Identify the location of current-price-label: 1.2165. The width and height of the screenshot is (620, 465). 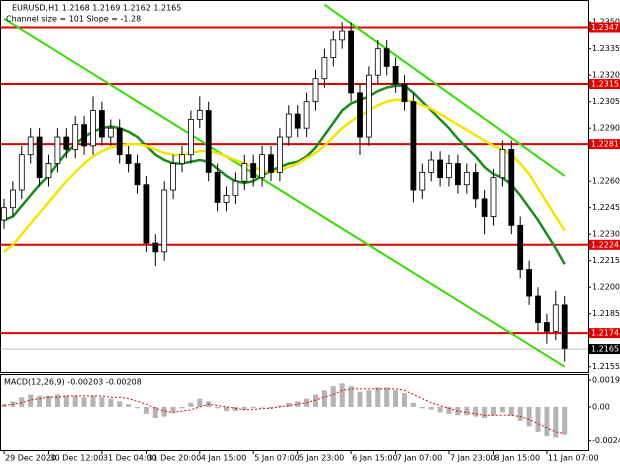
(605, 349).